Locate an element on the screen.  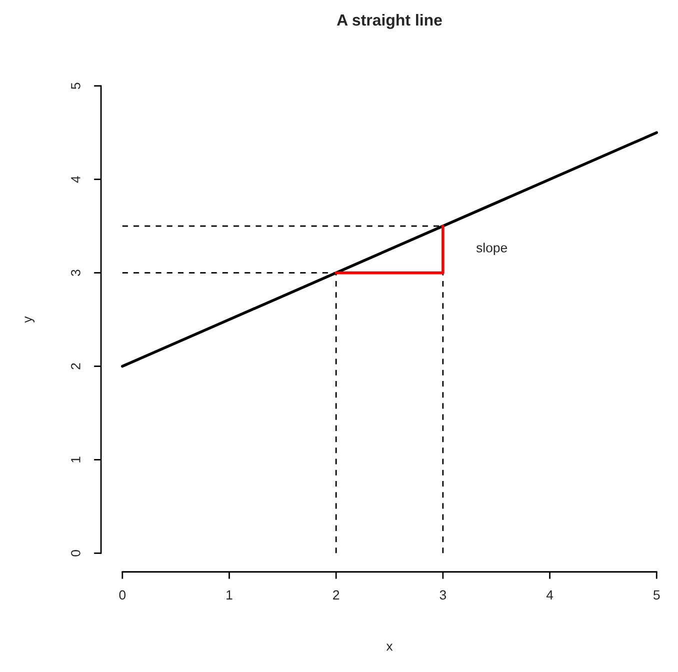
x-tick-label: 2 is located at coordinates (336, 595).